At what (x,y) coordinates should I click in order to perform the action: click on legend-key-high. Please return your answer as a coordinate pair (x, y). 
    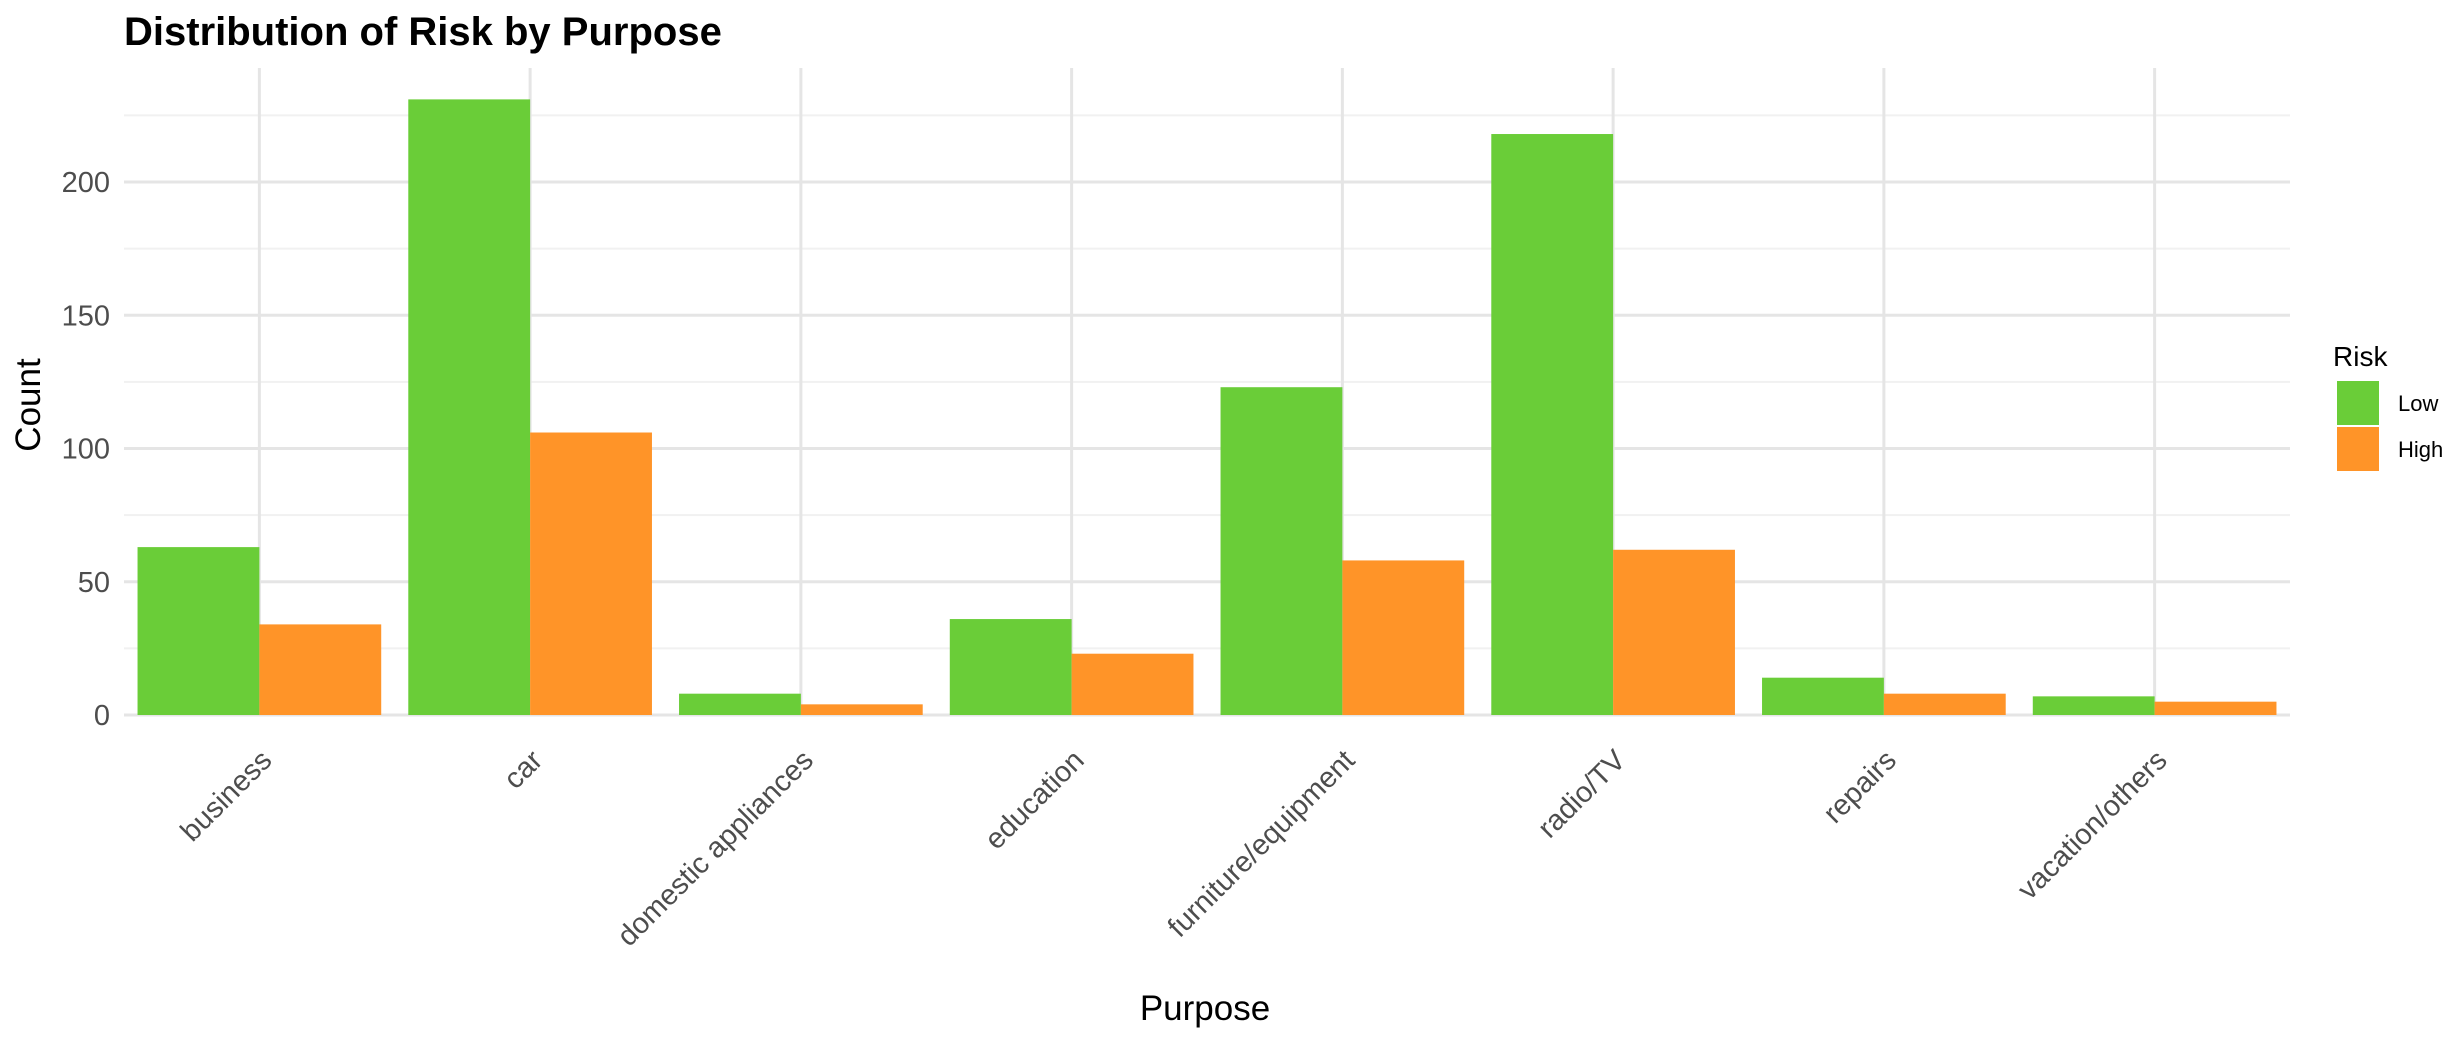
    Looking at the image, I should click on (2358, 449).